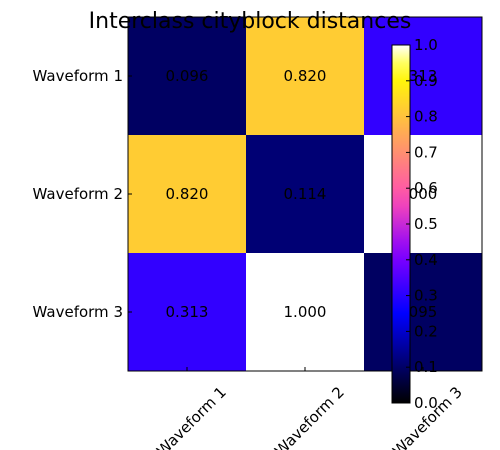  I want to click on colorbar: 0.0 0.1 0.2 0.3 0.4 0.5 0.6 0.7 0.8 0.9 1.0, so click(414, 224).